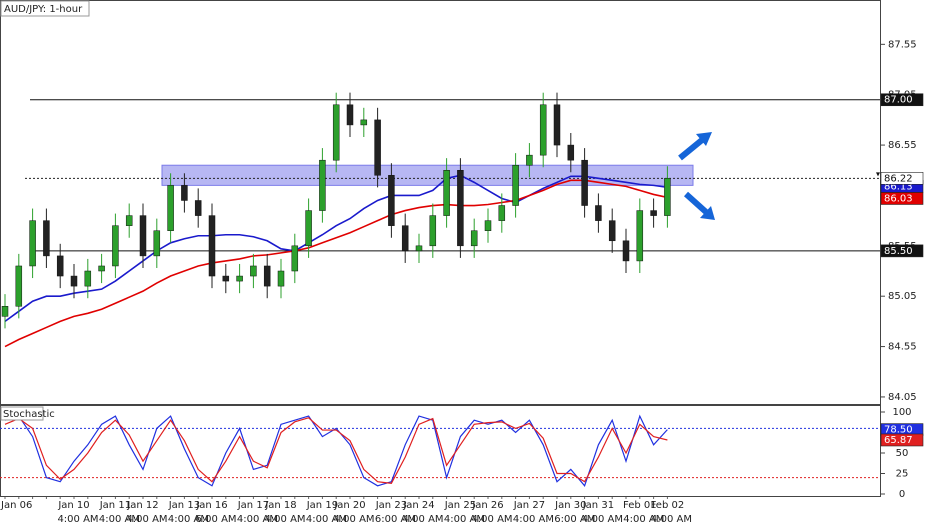 Image resolution: width=925 pixels, height=525 pixels. Describe the element at coordinates (418, 505) in the screenshot. I see `x-date-label: Jan 24` at that location.